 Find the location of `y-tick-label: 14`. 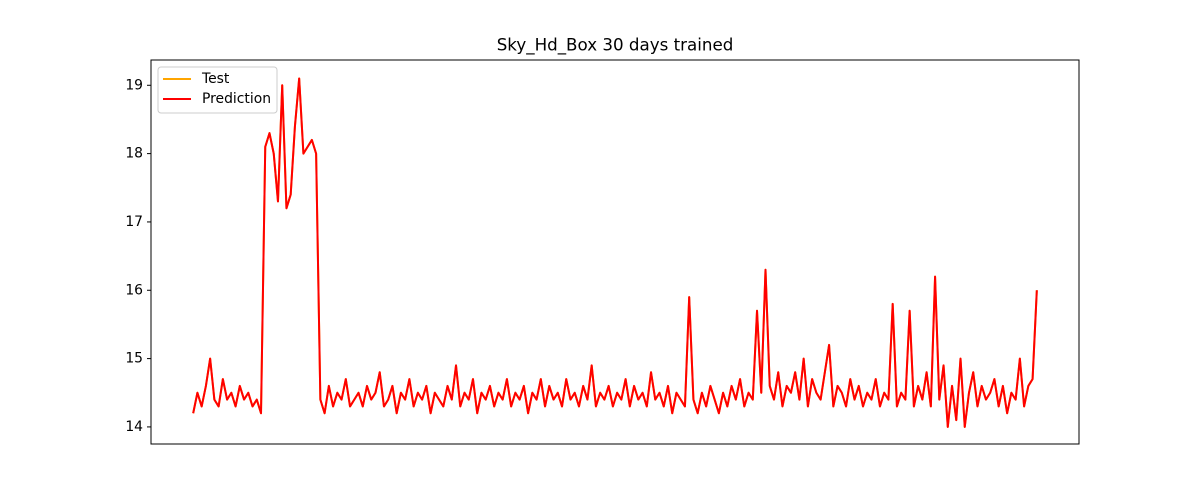

y-tick-label: 14 is located at coordinates (134, 427).